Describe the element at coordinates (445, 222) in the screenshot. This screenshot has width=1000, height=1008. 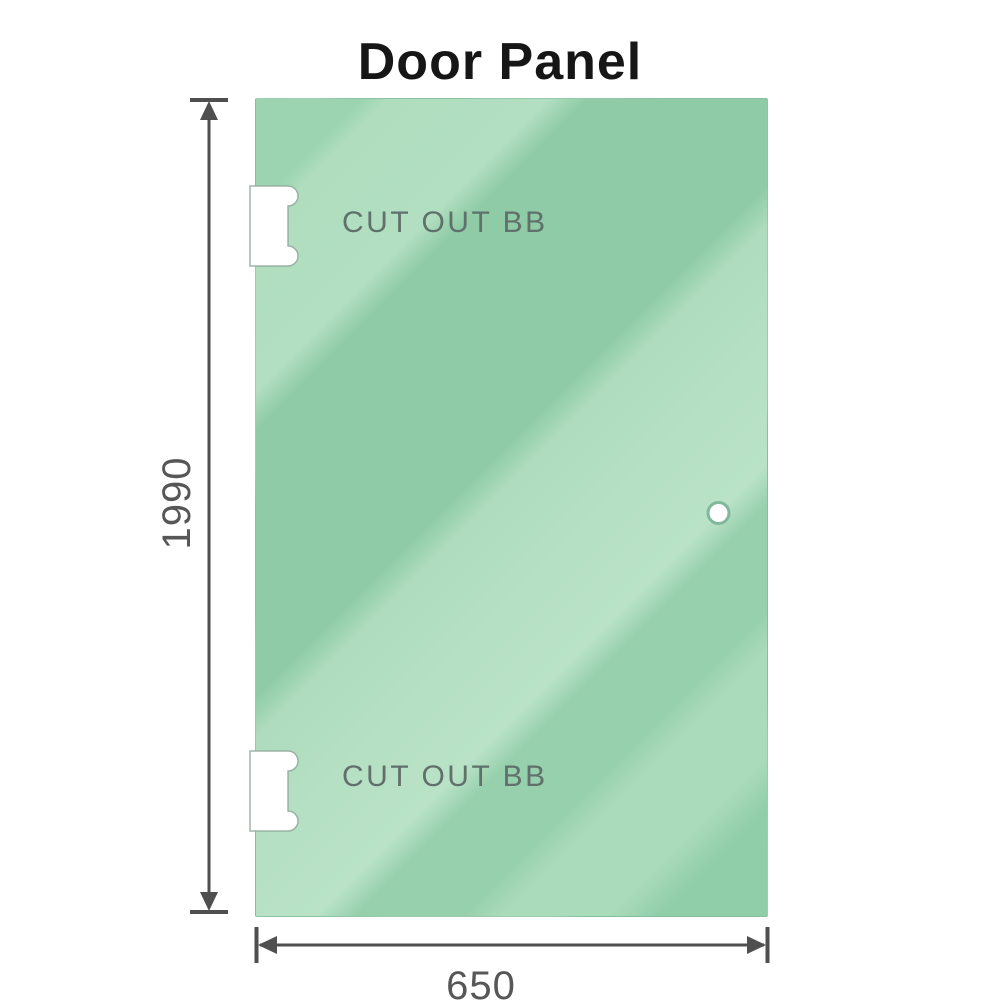
I see `cutout-top-label: CUT OUT BB` at that location.